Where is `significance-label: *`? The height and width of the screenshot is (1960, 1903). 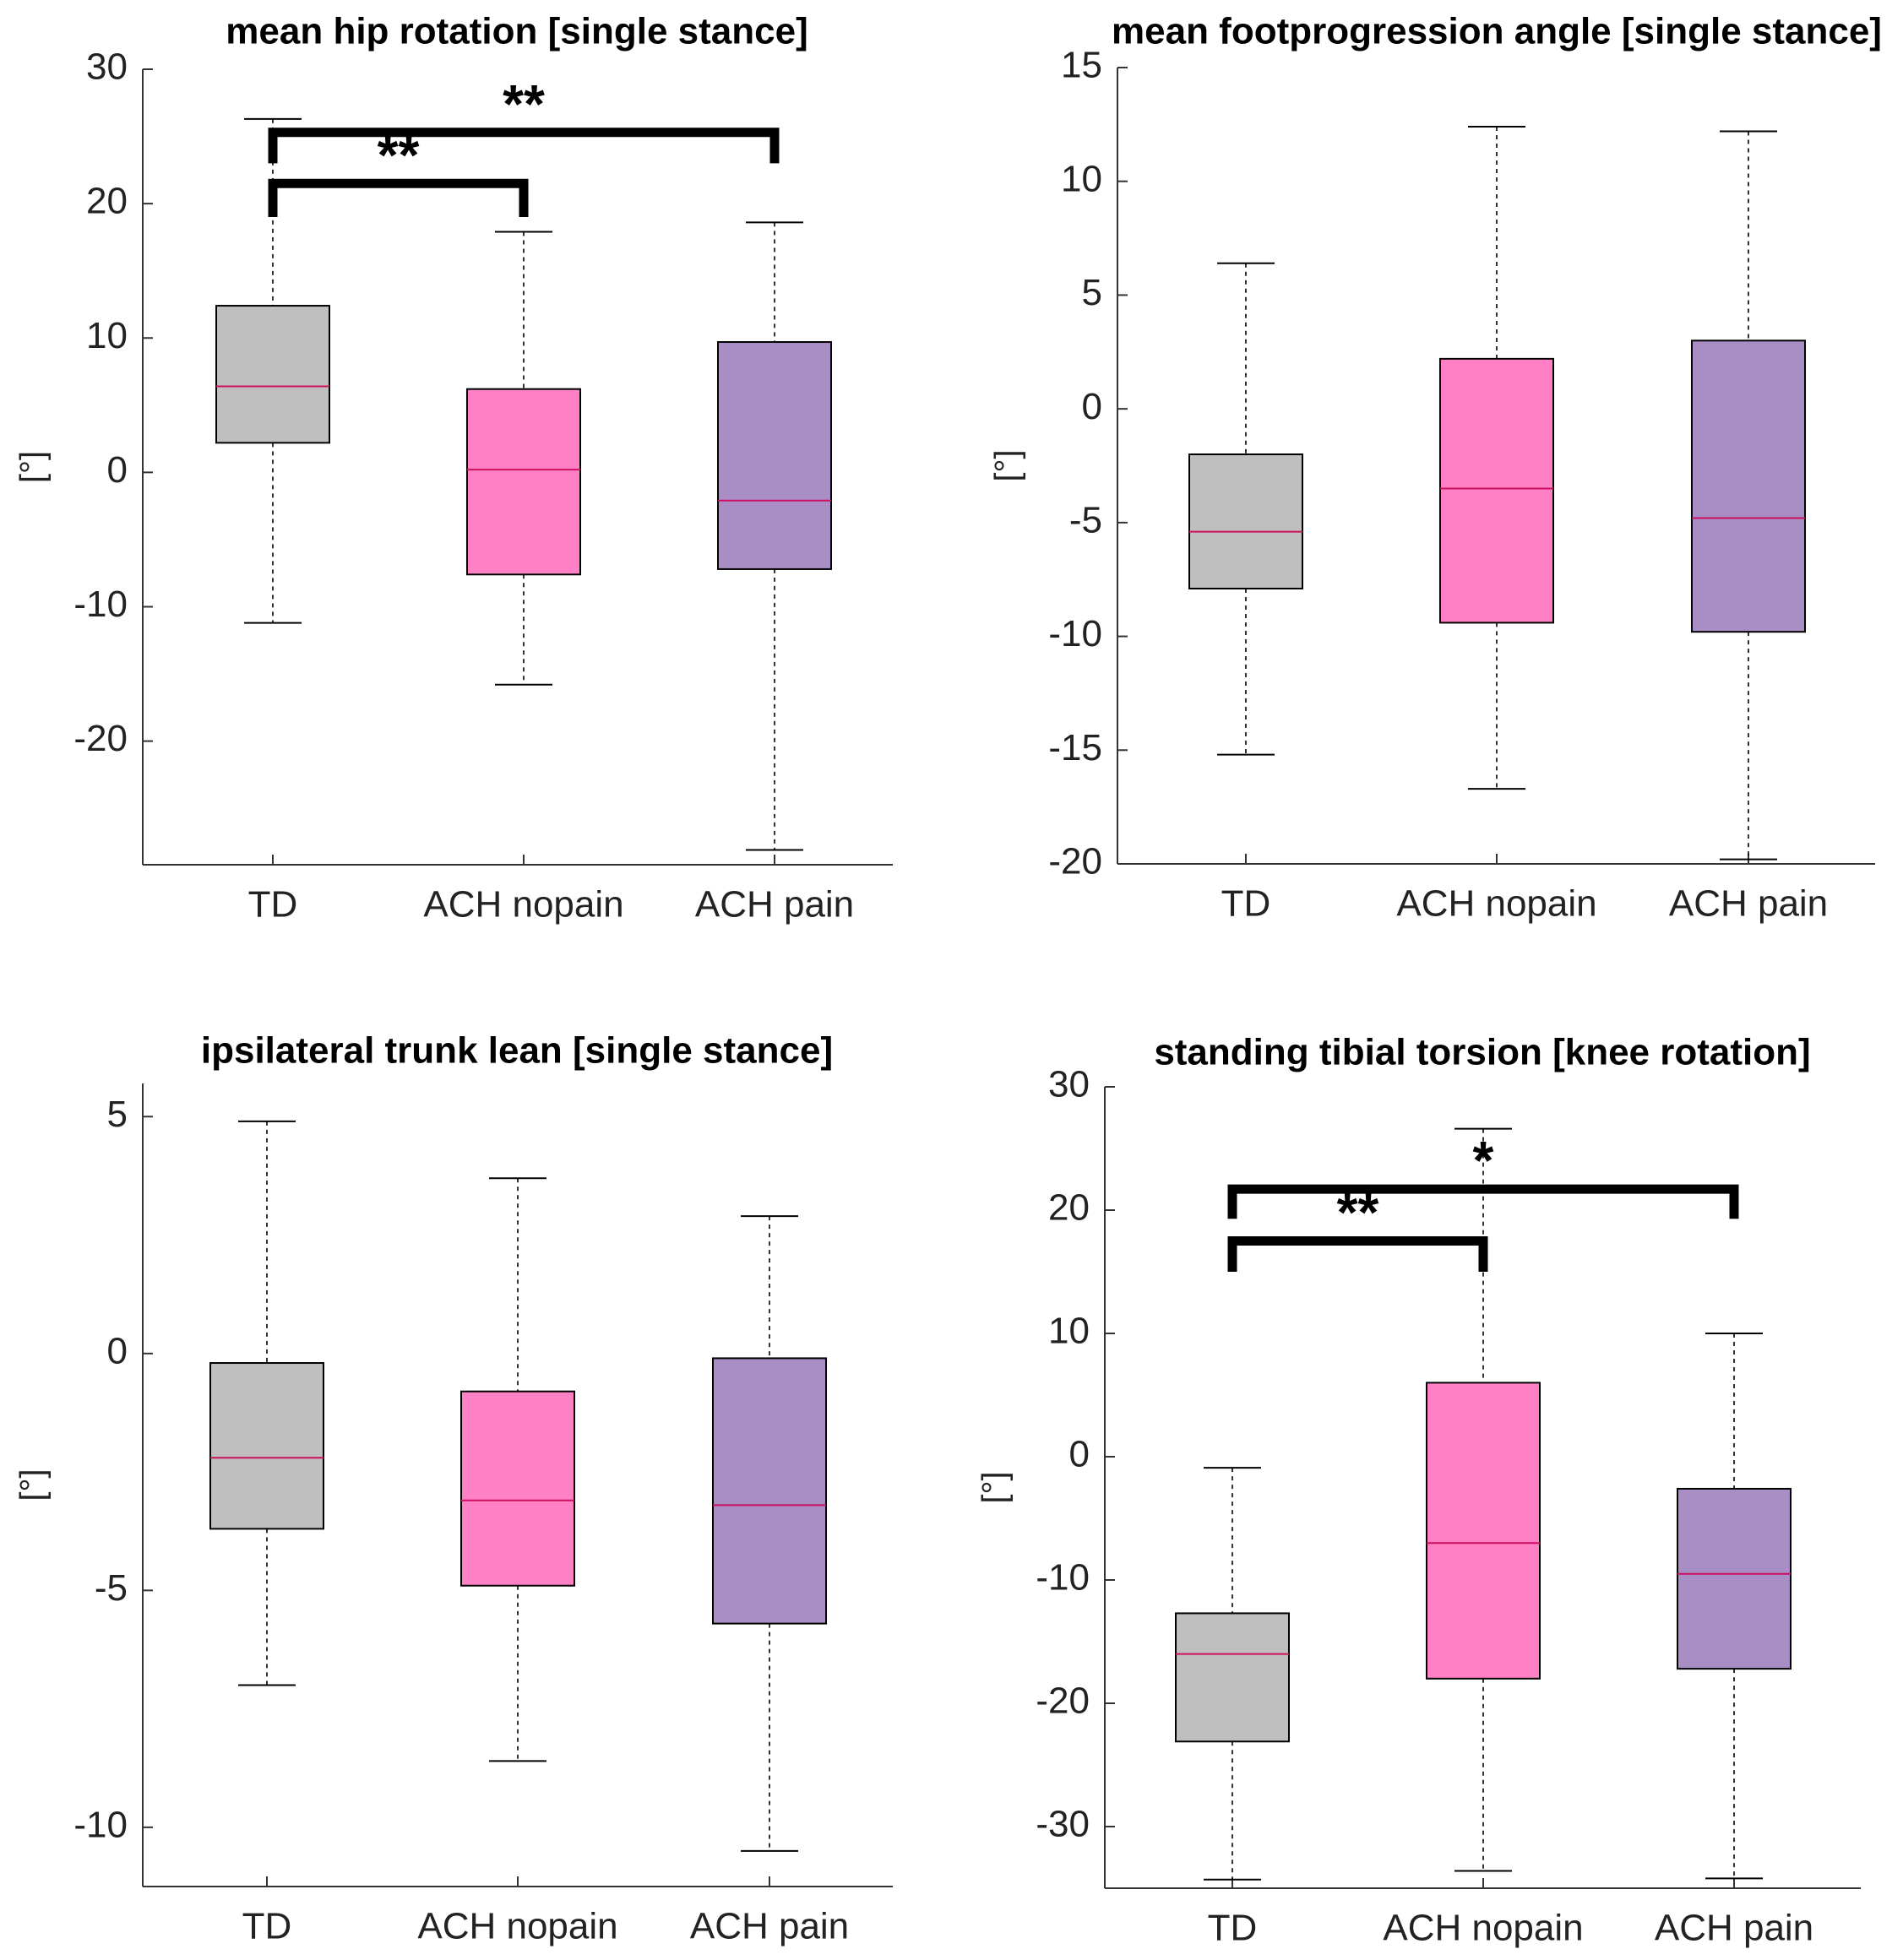
significance-label: * is located at coordinates (1483, 1160).